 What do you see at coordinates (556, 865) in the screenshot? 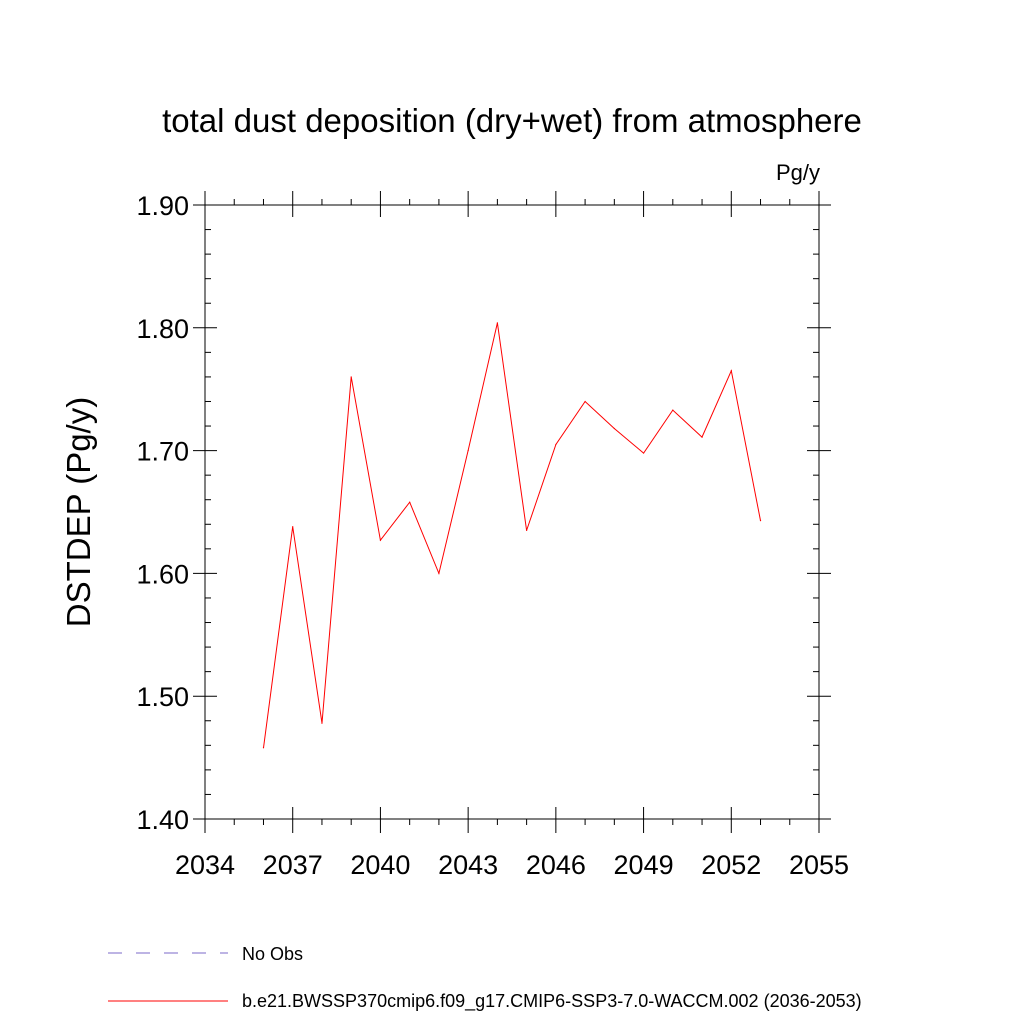
I see `x-tick-label: 2046` at bounding box center [556, 865].